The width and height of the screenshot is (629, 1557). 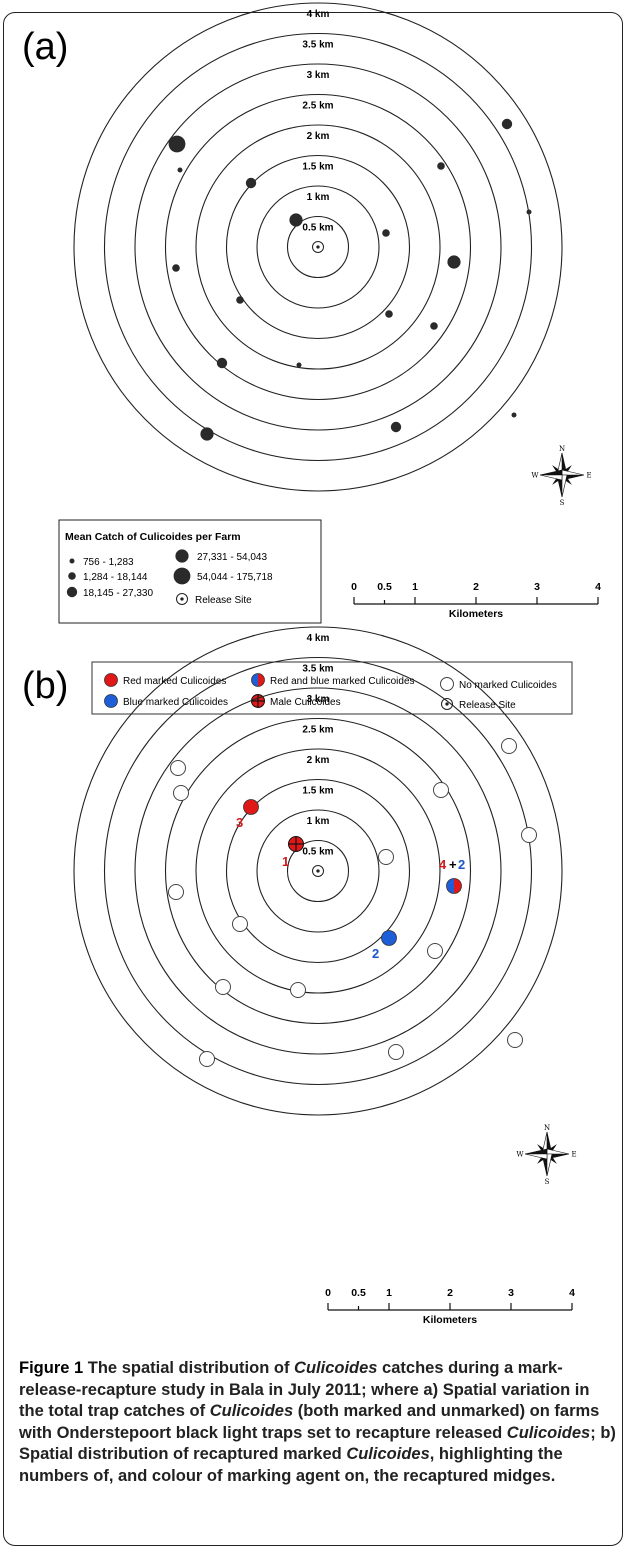 I want to click on panel-a-legend-release-label: Release Site, so click(x=223, y=600).